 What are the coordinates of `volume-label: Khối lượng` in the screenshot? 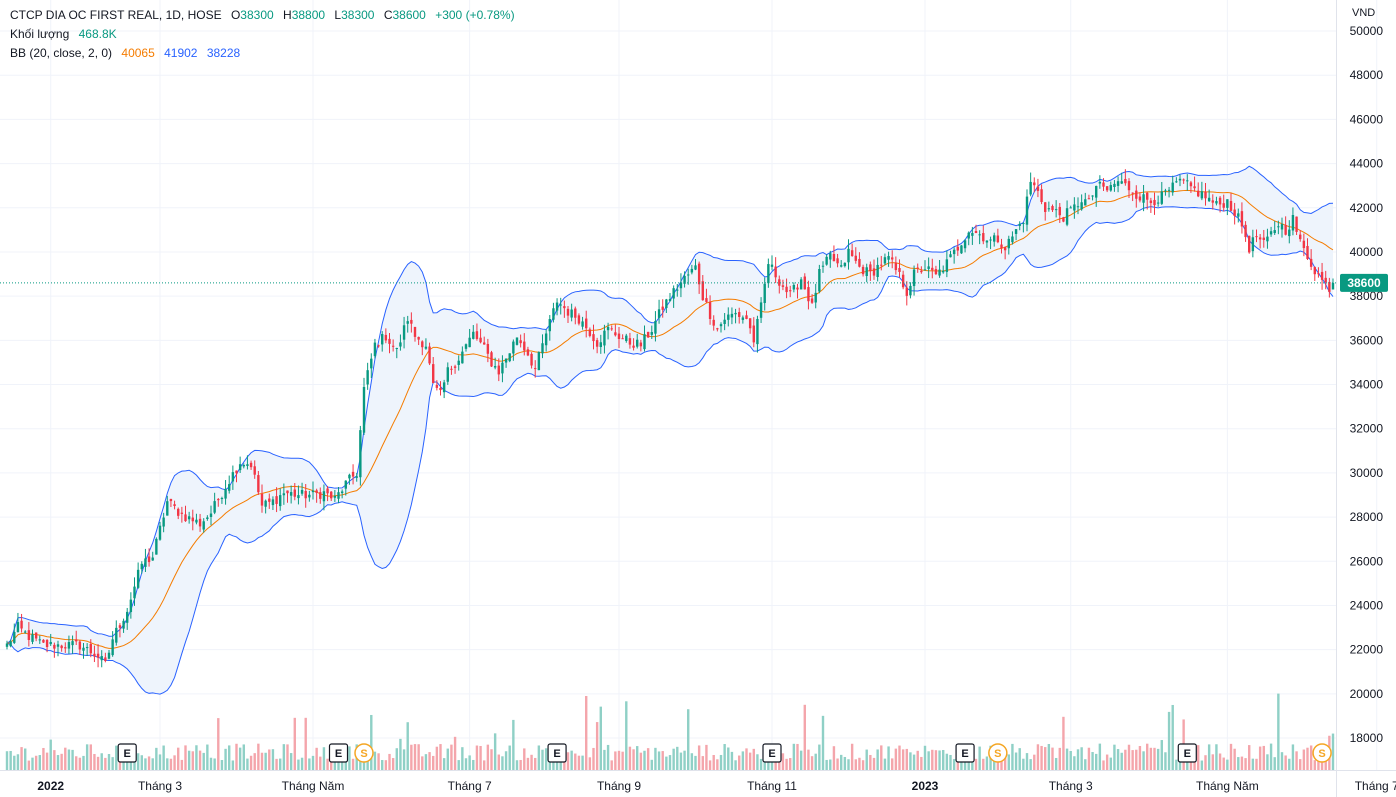 It's located at (40, 34).